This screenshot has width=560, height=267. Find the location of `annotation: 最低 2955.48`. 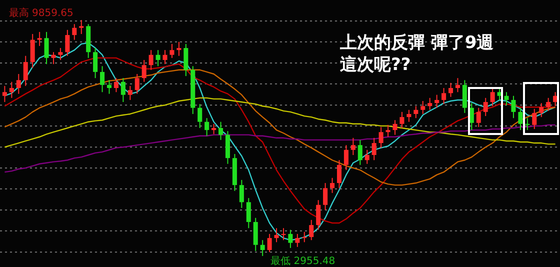

annotation: 最低 2955.48 is located at coordinates (303, 261).